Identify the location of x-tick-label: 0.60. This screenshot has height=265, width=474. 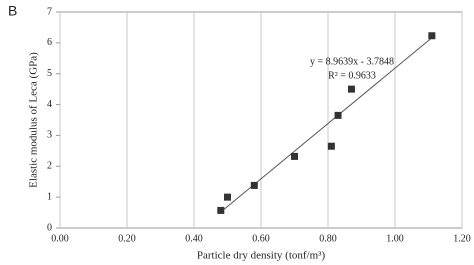
(261, 238).